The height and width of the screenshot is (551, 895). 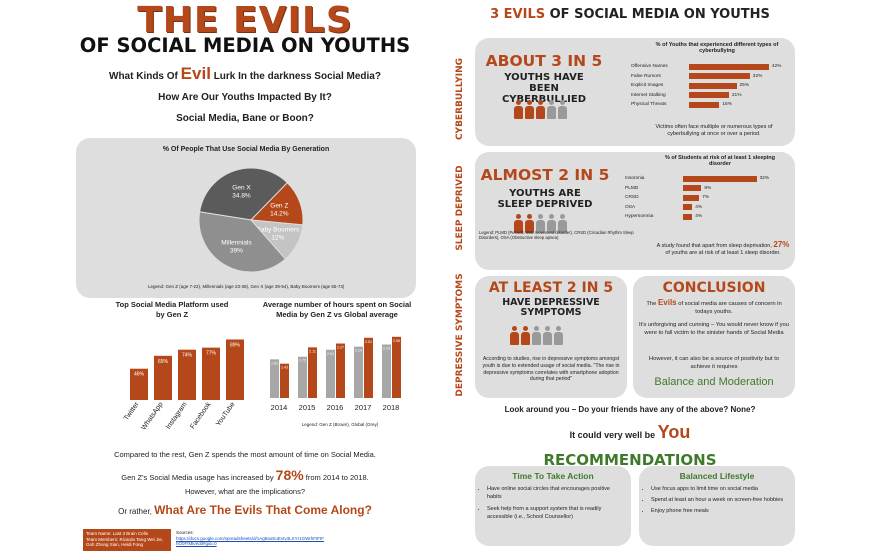 What do you see at coordinates (545, 199) in the screenshot?
I see `sleep-sub: YOUTHS ARE SLEEP DEPRIVED` at bounding box center [545, 199].